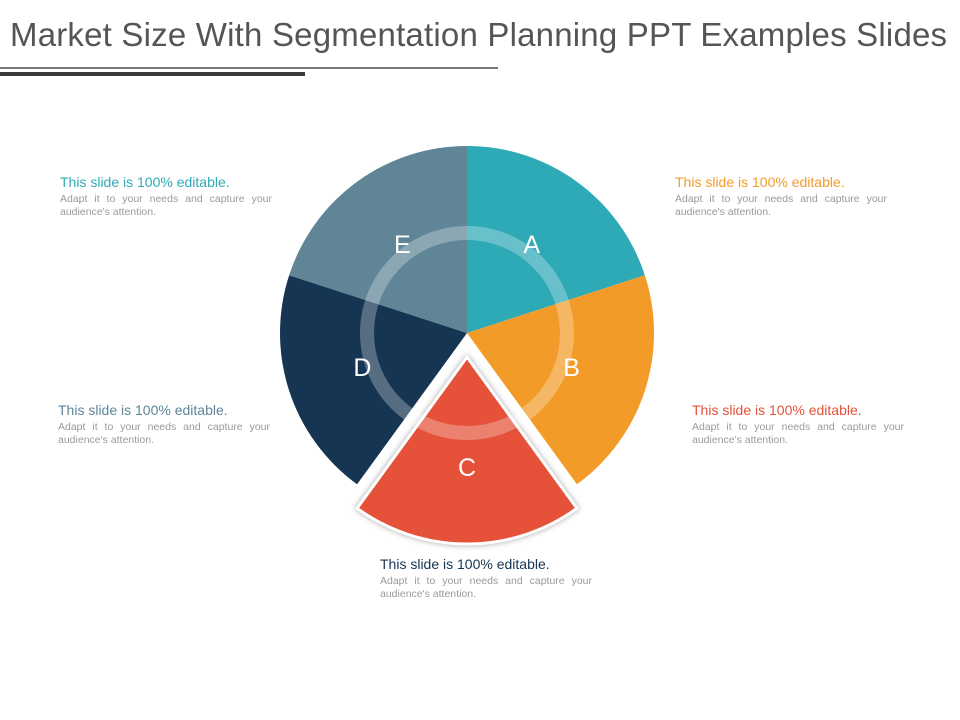 This screenshot has height=720, width=960. What do you see at coordinates (467, 468) in the screenshot?
I see `segment-c-label: C` at bounding box center [467, 468].